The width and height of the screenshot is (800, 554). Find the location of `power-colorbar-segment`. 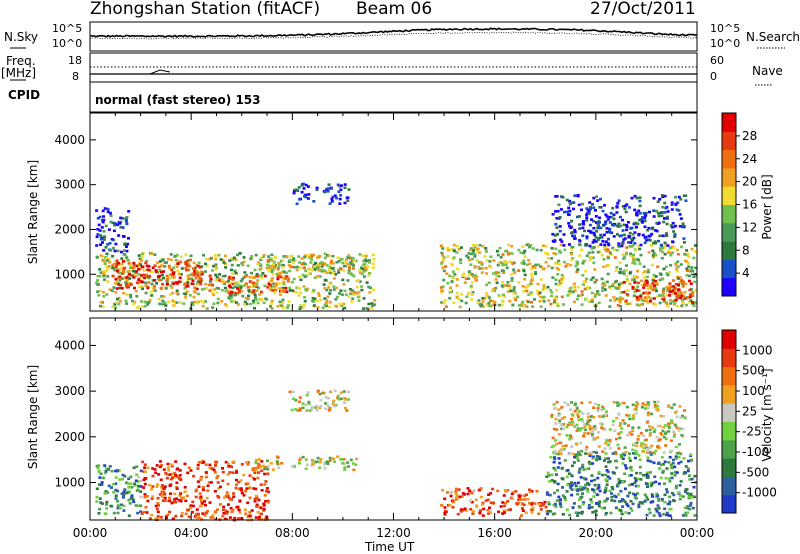

power-colorbar-segment is located at coordinates (729, 122).